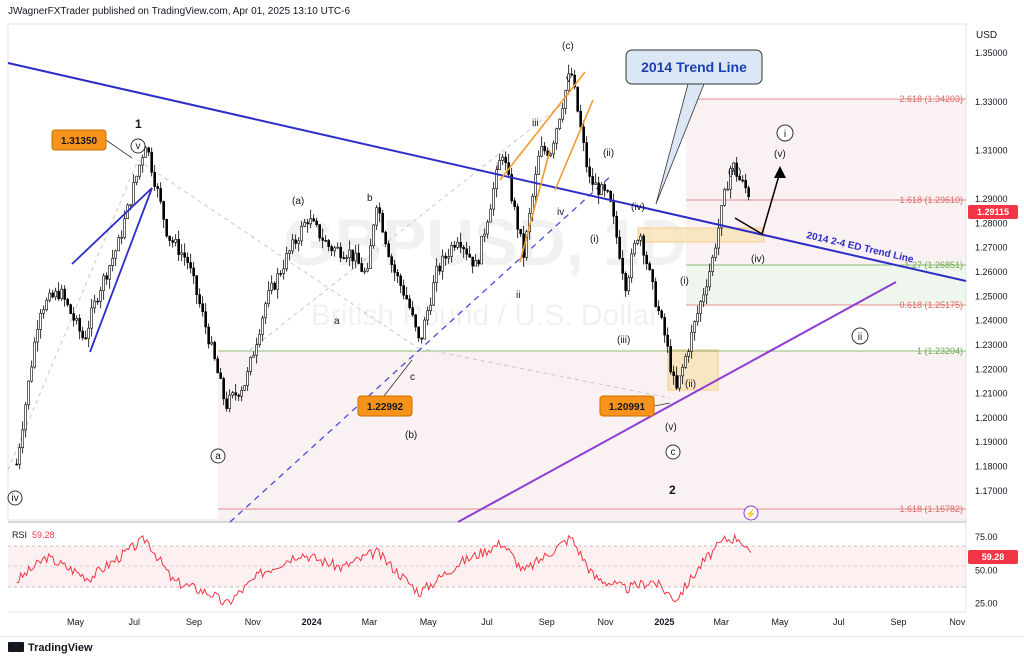 Image resolution: width=1024 pixels, height=661 pixels. What do you see at coordinates (991, 248) in the screenshot?
I see `price-tick-label: 1.27000` at bounding box center [991, 248].